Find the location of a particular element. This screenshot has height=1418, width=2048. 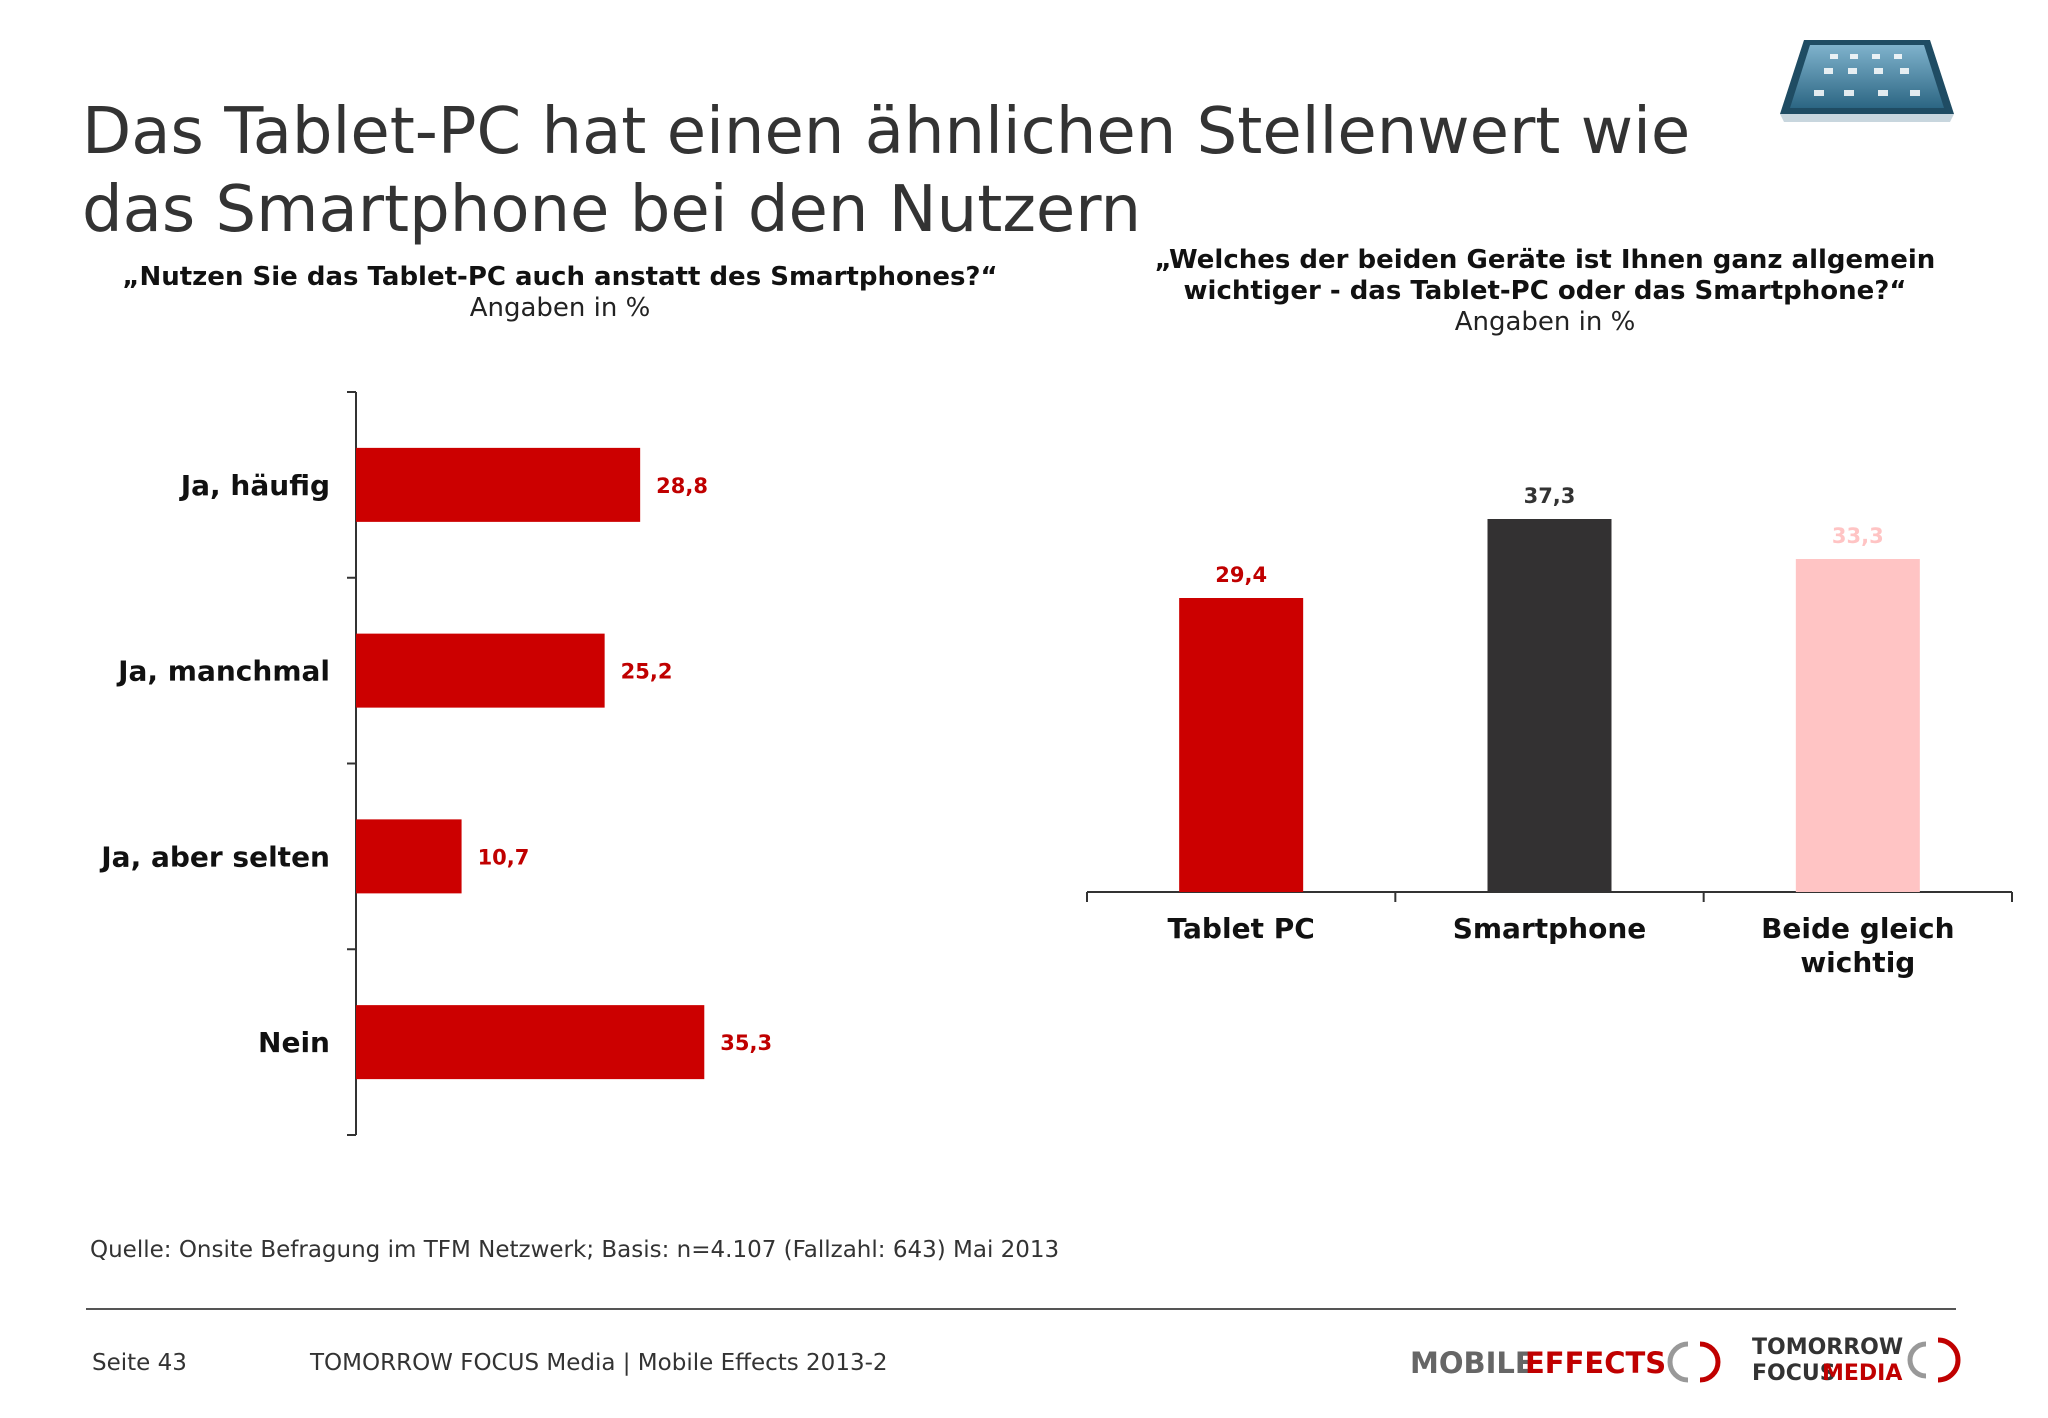

data-label: 28,8 is located at coordinates (682, 486).